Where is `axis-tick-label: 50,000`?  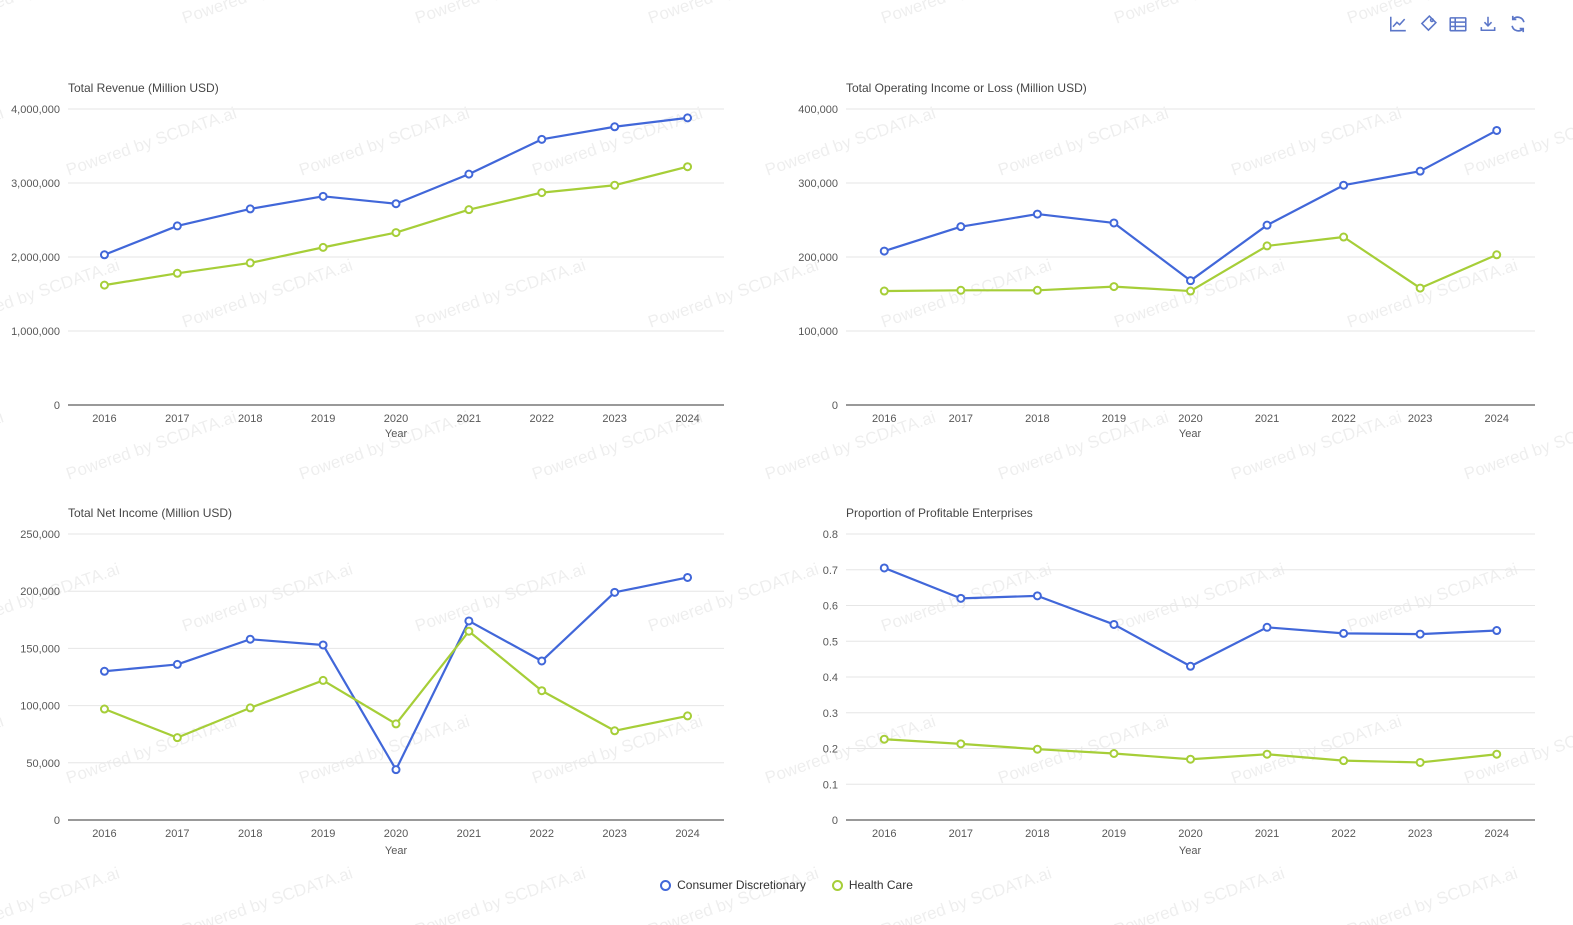
axis-tick-label: 50,000 is located at coordinates (43, 764).